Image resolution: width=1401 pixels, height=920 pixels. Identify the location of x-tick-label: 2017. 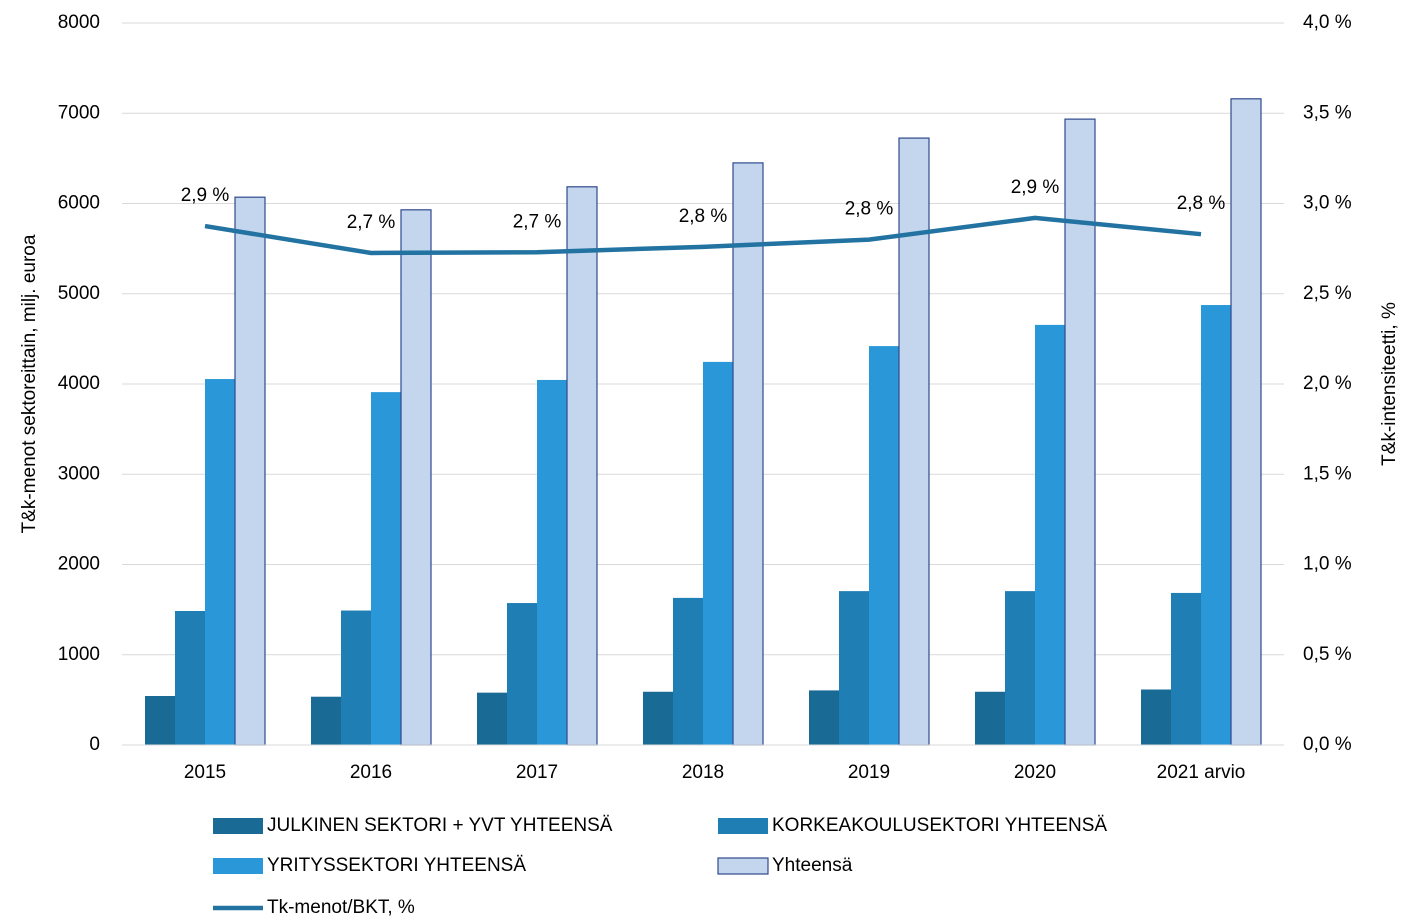
(537, 772).